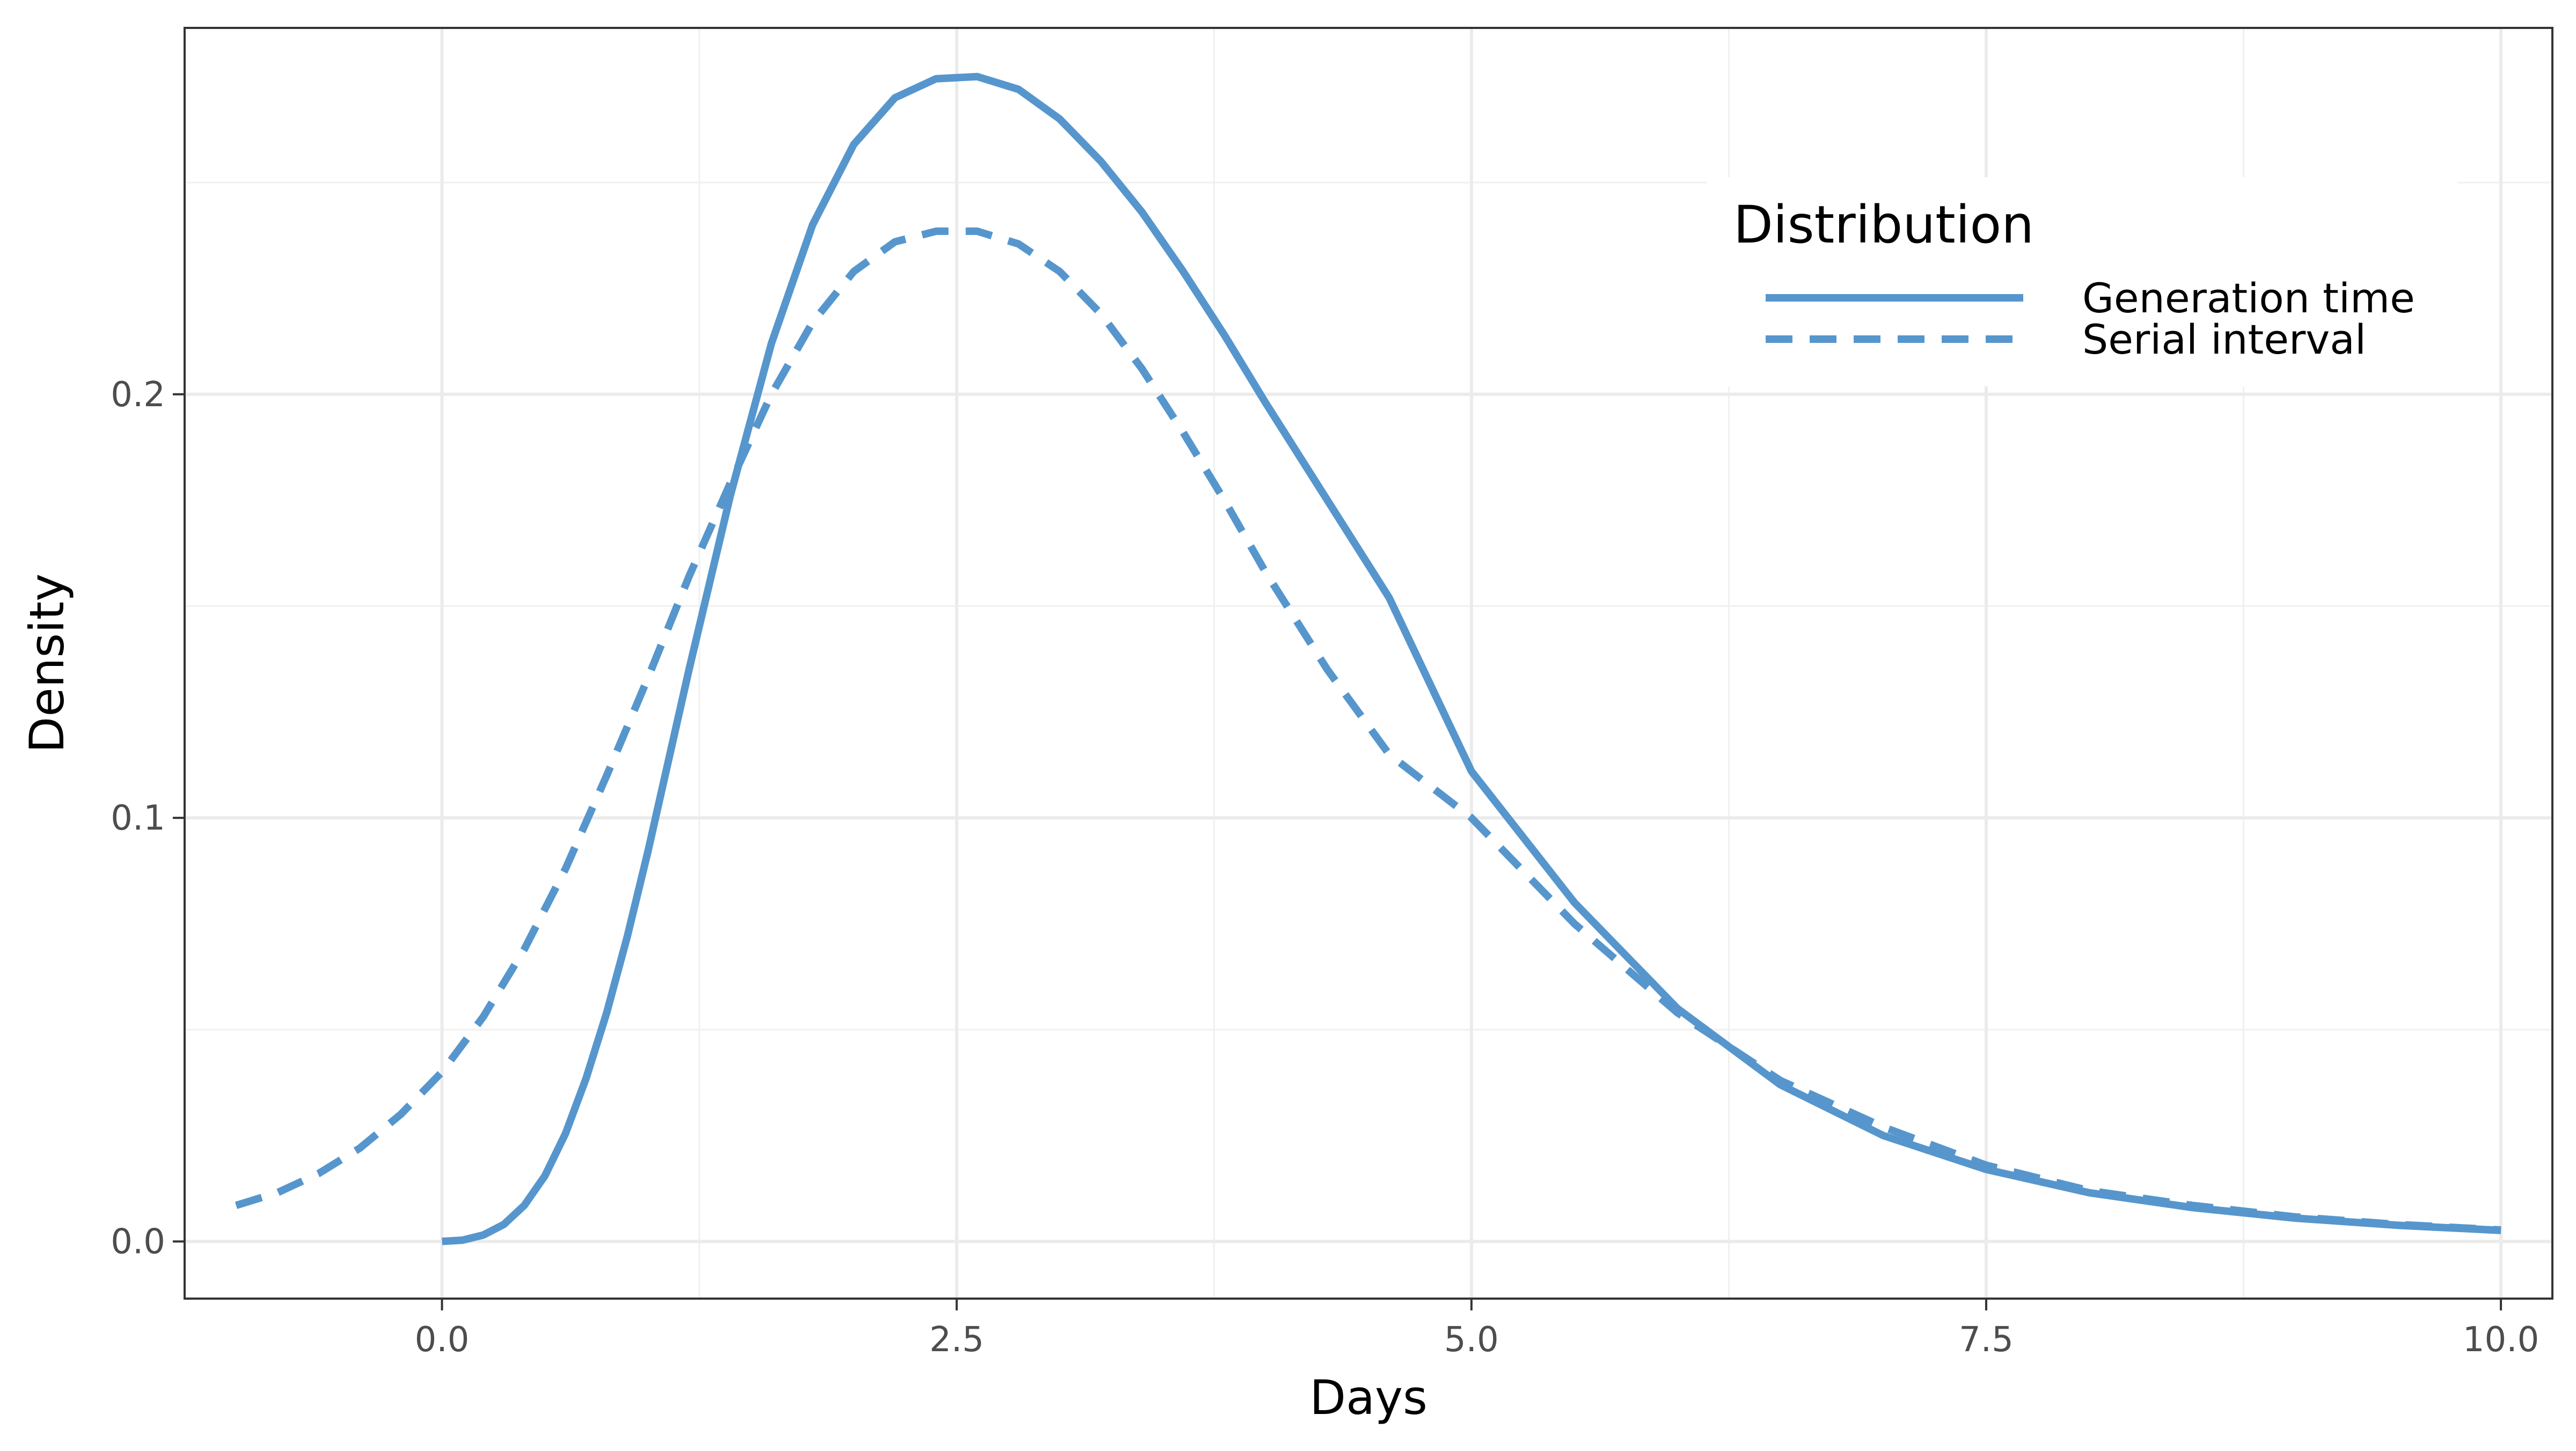 This screenshot has width=2576, height=1451. Describe the element at coordinates (2501, 1340) in the screenshot. I see `x-tick-label: 10.0` at that location.